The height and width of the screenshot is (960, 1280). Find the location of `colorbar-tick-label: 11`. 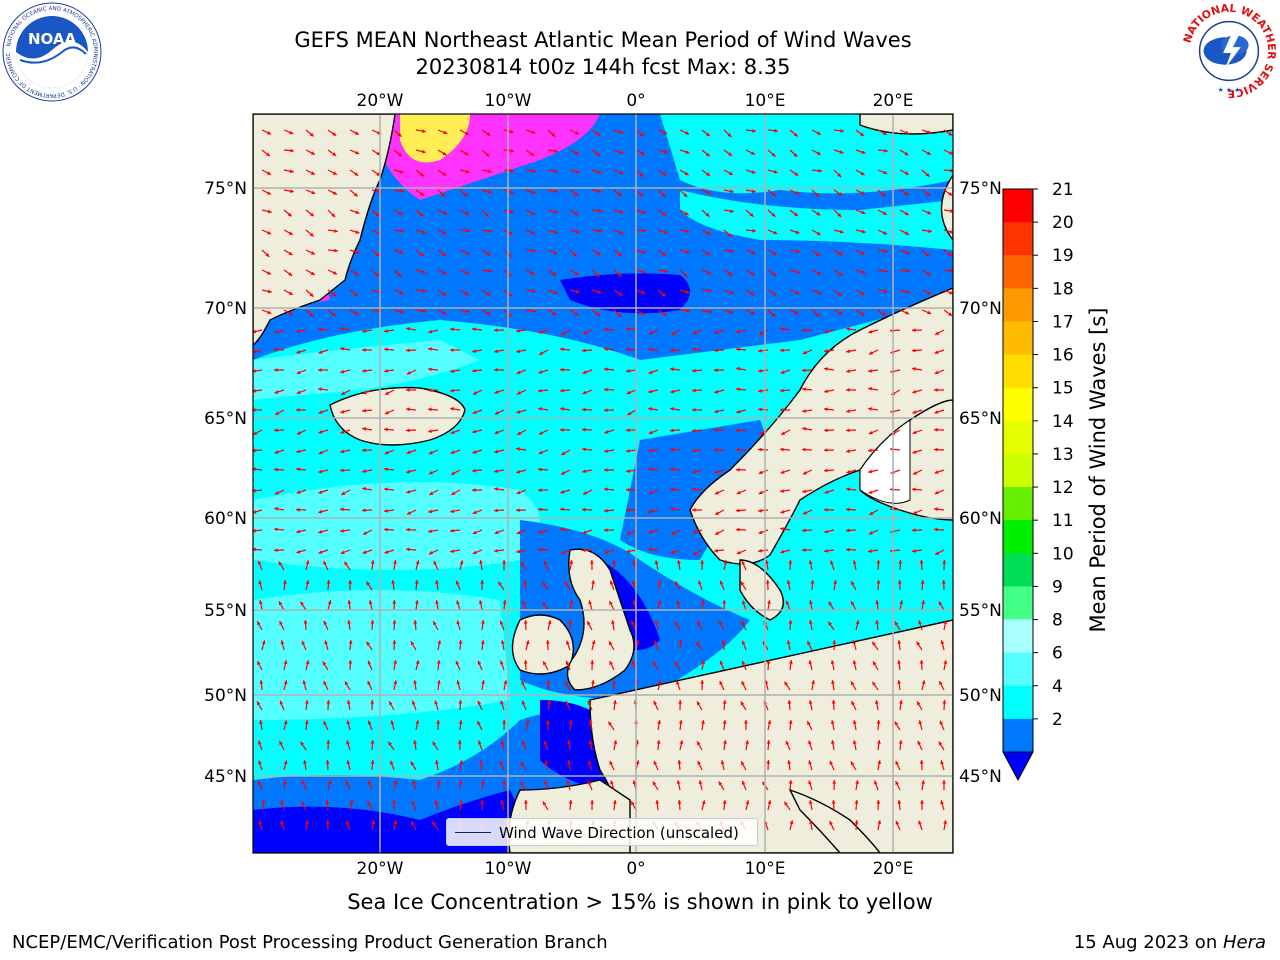

colorbar-tick-label: 11 is located at coordinates (1063, 521).